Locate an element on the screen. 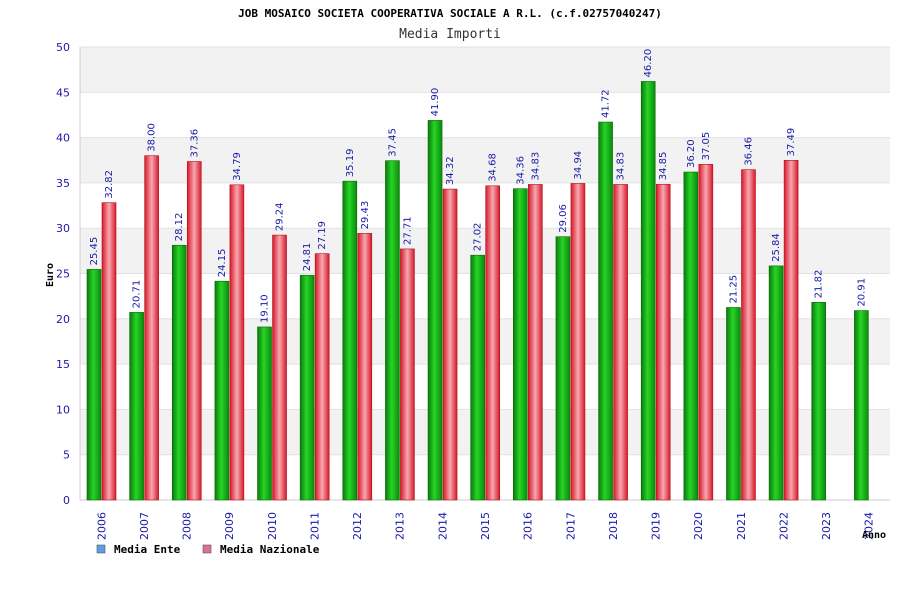 This screenshot has width=900, height=600. bar-media-nazionale-2021 is located at coordinates (748, 335).